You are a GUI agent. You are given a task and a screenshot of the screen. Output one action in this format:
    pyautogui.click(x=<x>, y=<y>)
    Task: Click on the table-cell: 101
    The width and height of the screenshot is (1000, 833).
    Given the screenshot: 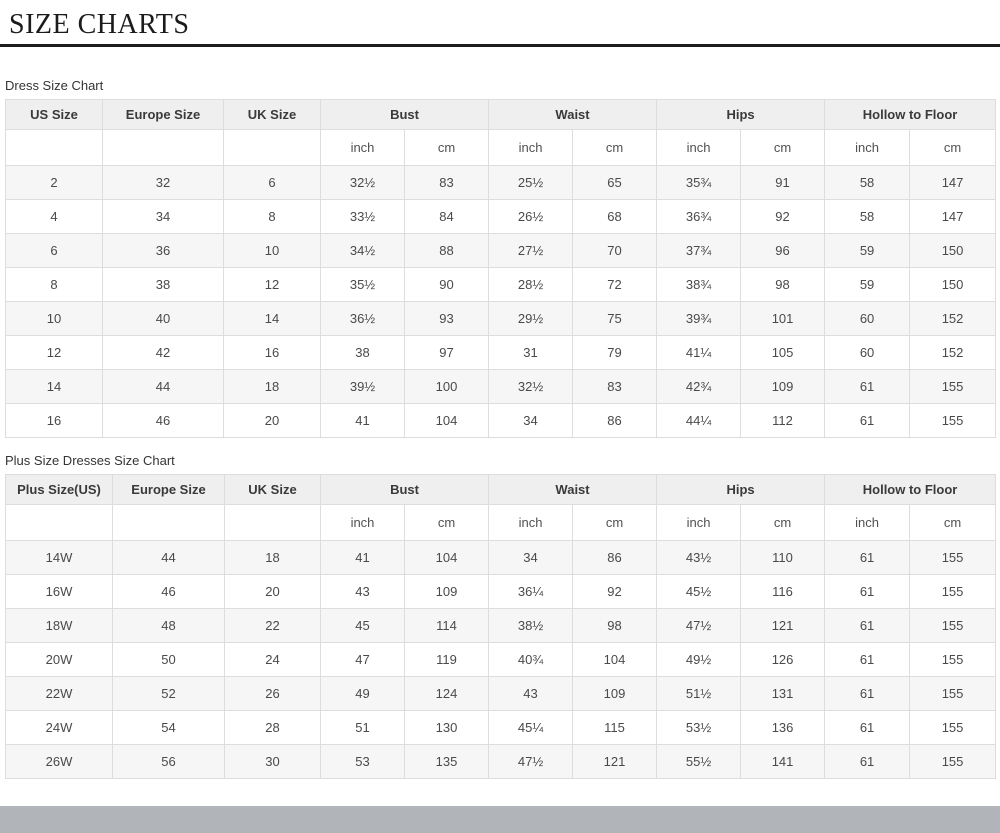 What is the action you would take?
    pyautogui.click(x=783, y=318)
    